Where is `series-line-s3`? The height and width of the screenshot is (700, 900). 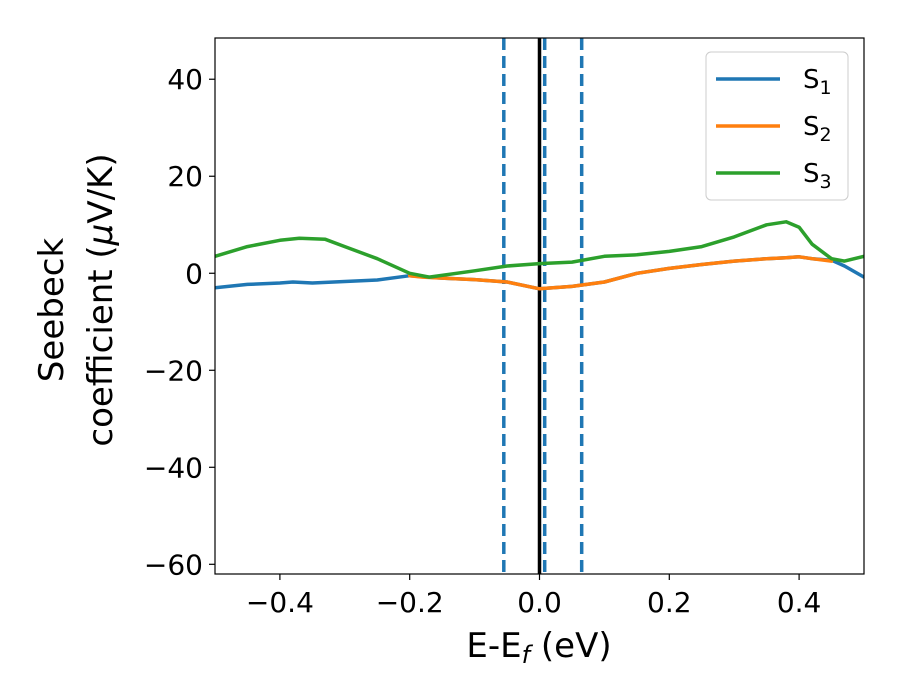
series-line-s3 is located at coordinates (539, 249).